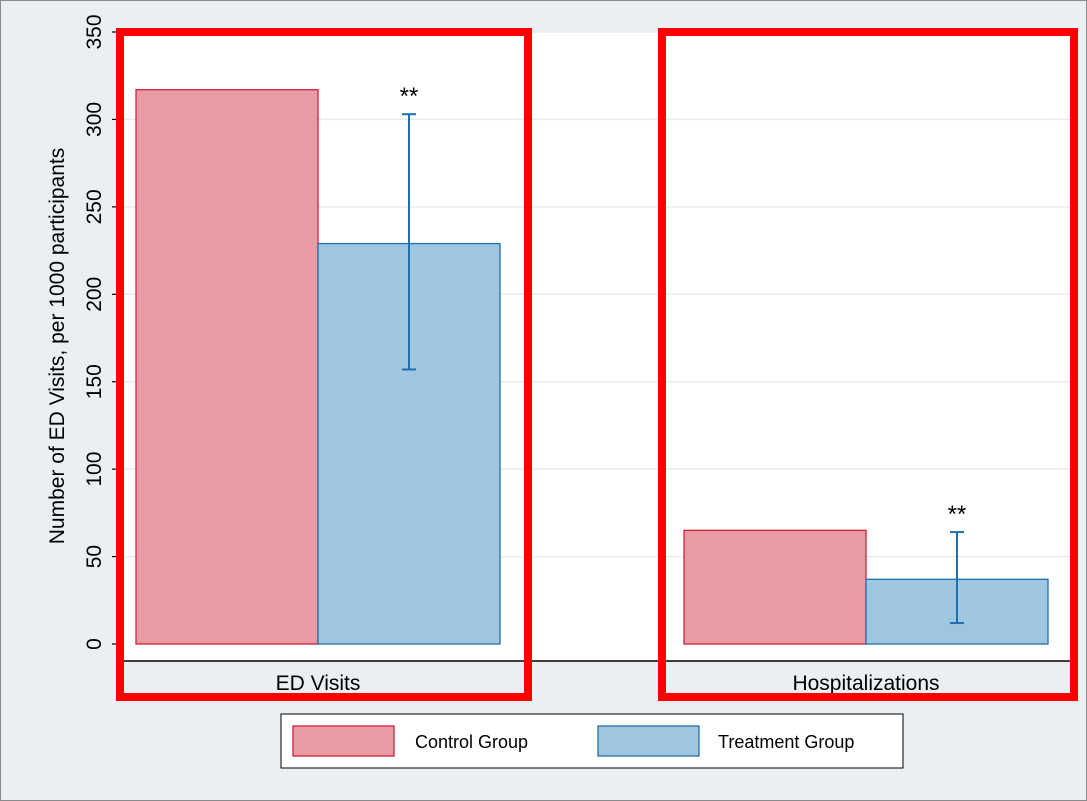 The width and height of the screenshot is (1087, 801). Describe the element at coordinates (94, 294) in the screenshot. I see `y-tick-label: 200` at that location.